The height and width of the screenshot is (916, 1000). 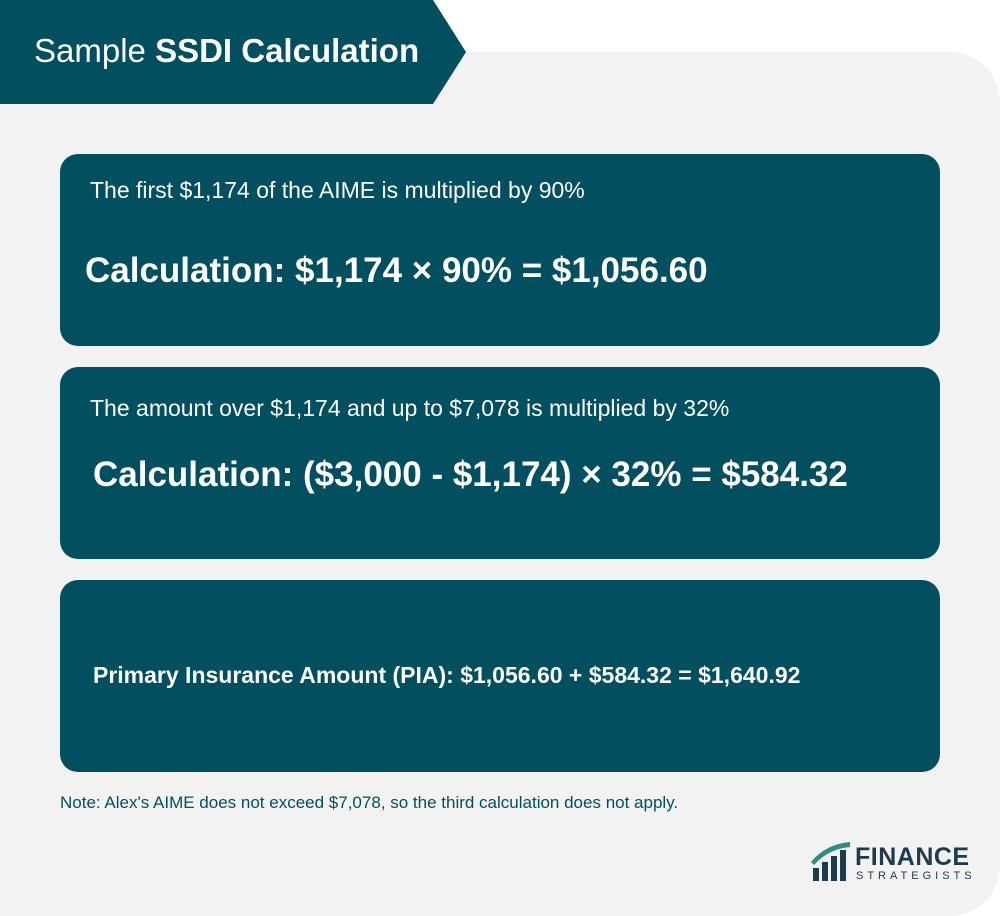 What do you see at coordinates (830, 861) in the screenshot?
I see `finance-strategists-logo-icon` at bounding box center [830, 861].